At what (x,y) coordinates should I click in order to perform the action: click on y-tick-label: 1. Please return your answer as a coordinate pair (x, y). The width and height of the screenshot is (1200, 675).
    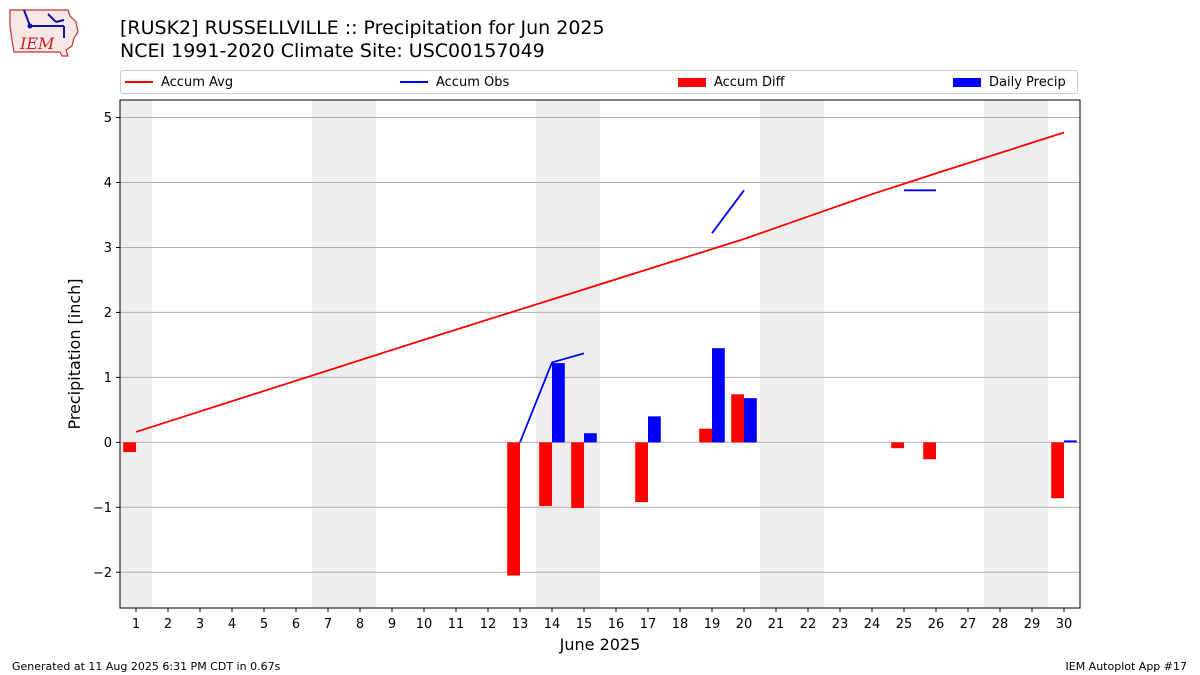
    Looking at the image, I should click on (108, 378).